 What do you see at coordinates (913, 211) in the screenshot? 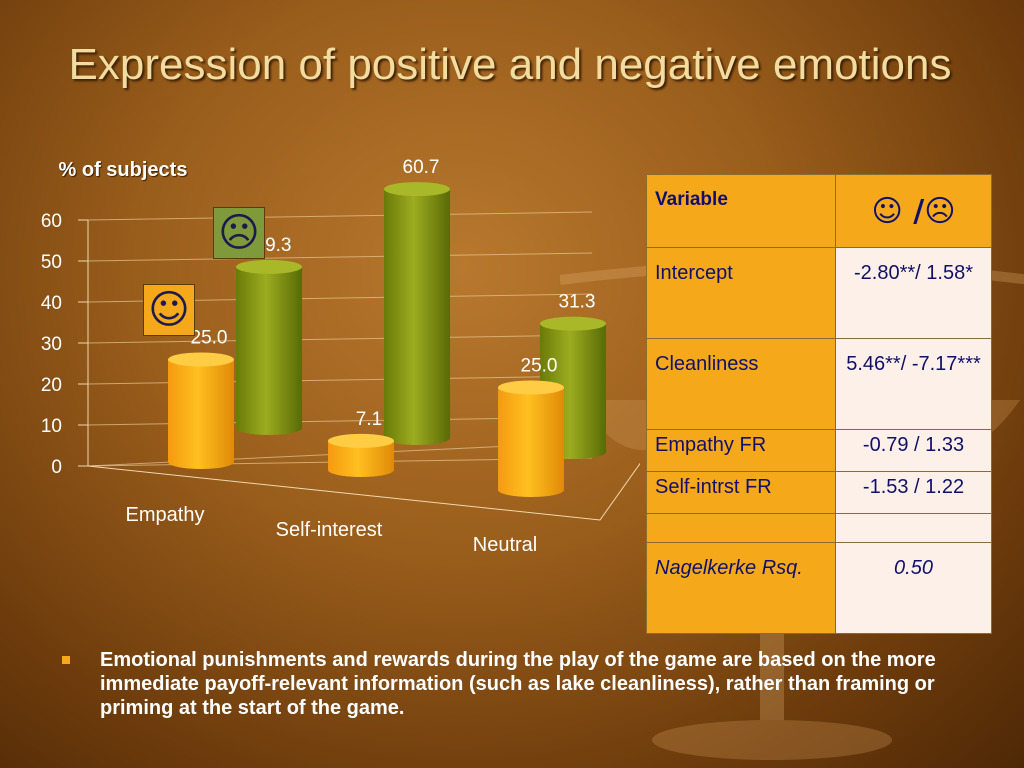
I see `header-faces: ☺ /☹` at bounding box center [913, 211].